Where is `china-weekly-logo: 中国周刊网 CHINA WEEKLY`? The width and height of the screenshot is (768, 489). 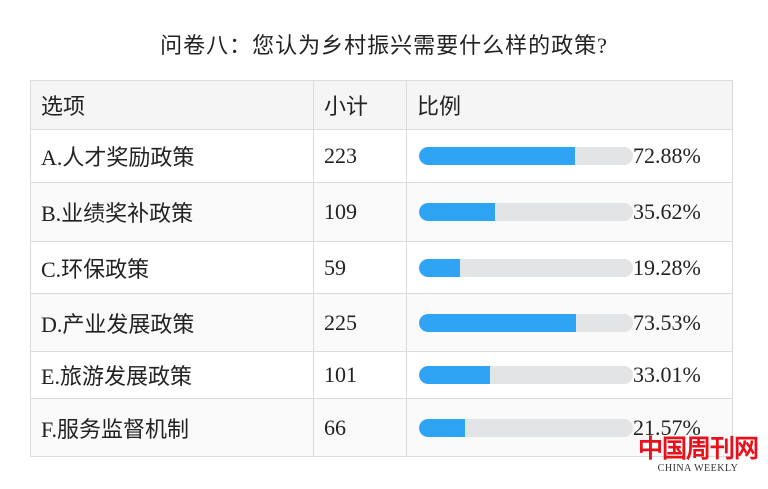
china-weekly-logo: 中国周刊网 CHINA WEEKLY is located at coordinates (698, 455).